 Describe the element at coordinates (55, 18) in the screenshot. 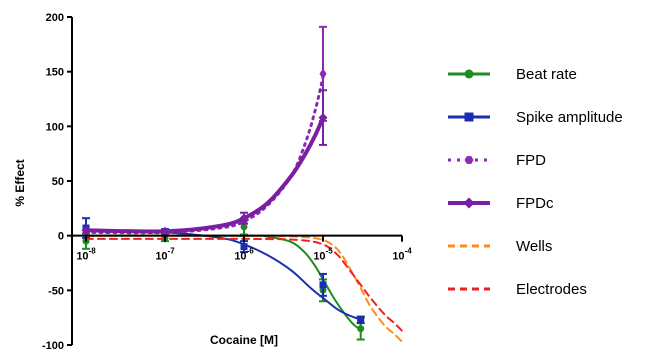

I see `y-tick-label: 200` at that location.